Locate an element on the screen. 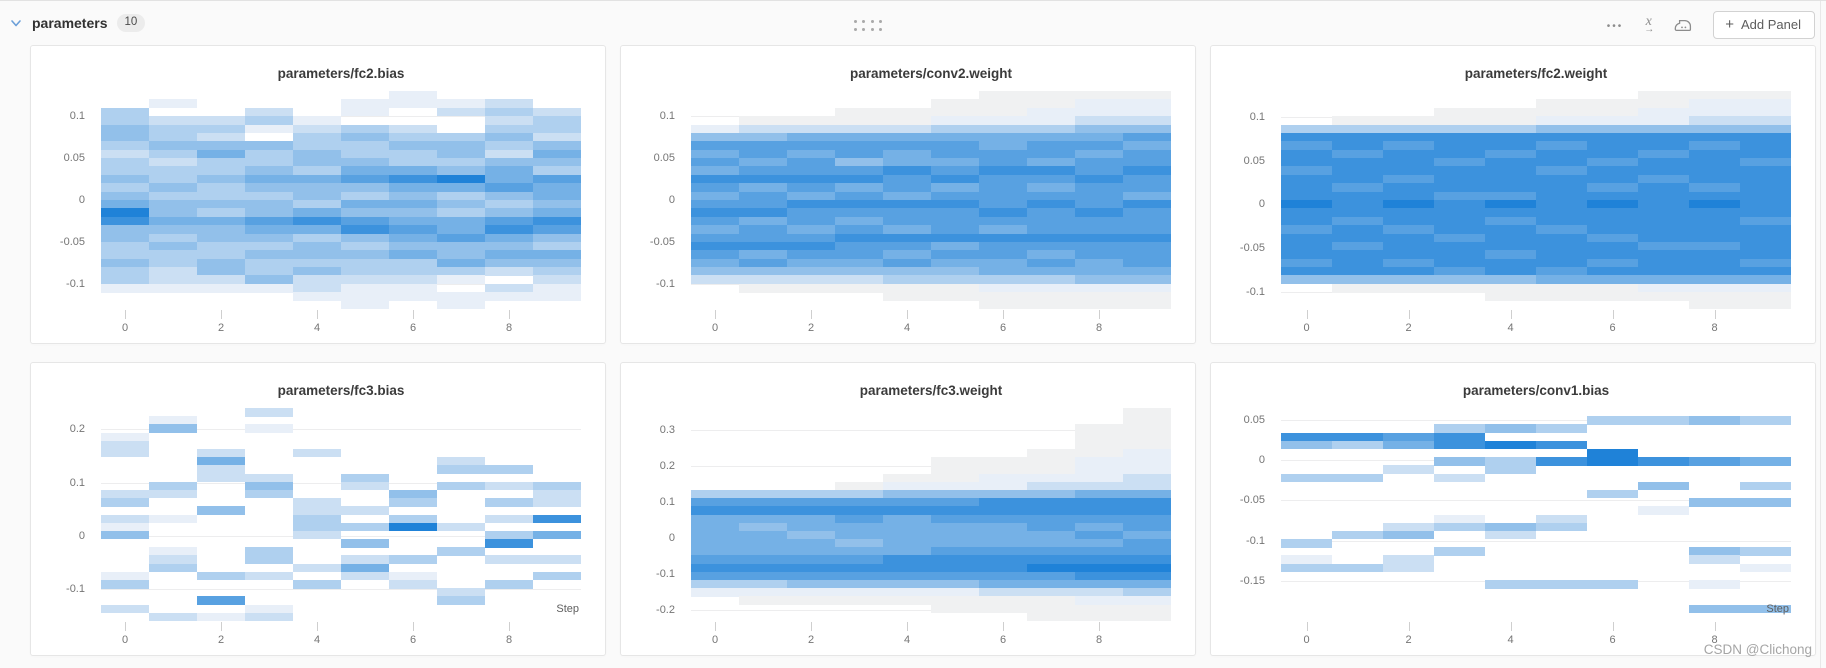 The image size is (1826, 668). chevron-down-icon is located at coordinates (16, 23).